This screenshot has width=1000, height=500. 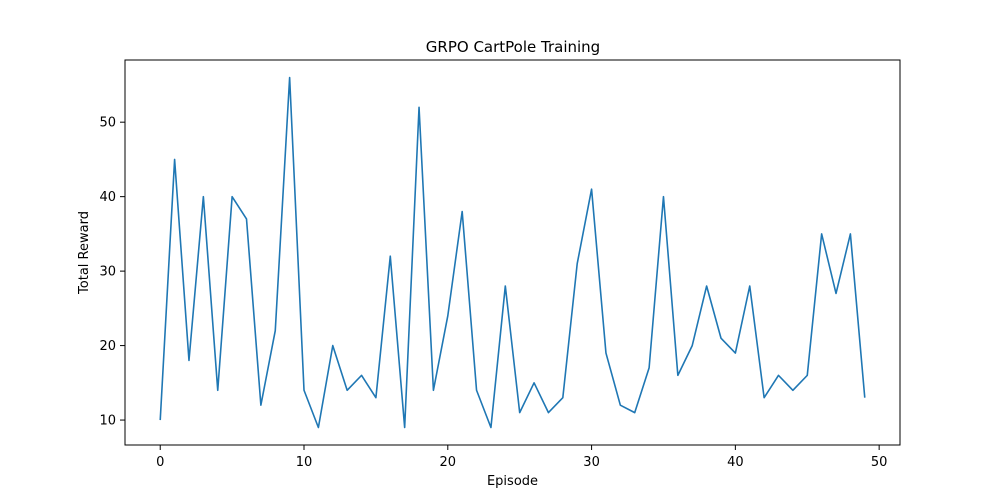 What do you see at coordinates (160, 462) in the screenshot?
I see `x-tick-label: 0` at bounding box center [160, 462].